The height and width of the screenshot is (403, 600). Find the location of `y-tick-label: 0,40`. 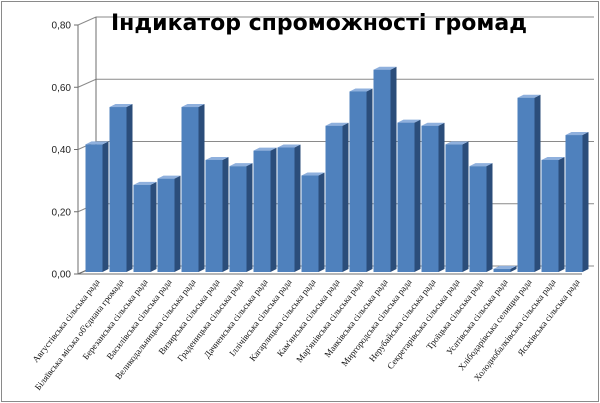

y-tick-label: 0,40 is located at coordinates (62, 150).